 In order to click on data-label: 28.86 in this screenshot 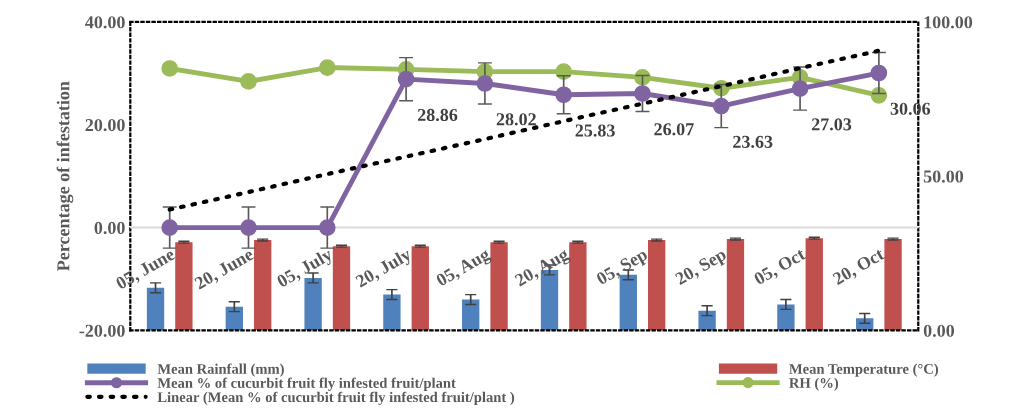, I will do `click(437, 115)`.